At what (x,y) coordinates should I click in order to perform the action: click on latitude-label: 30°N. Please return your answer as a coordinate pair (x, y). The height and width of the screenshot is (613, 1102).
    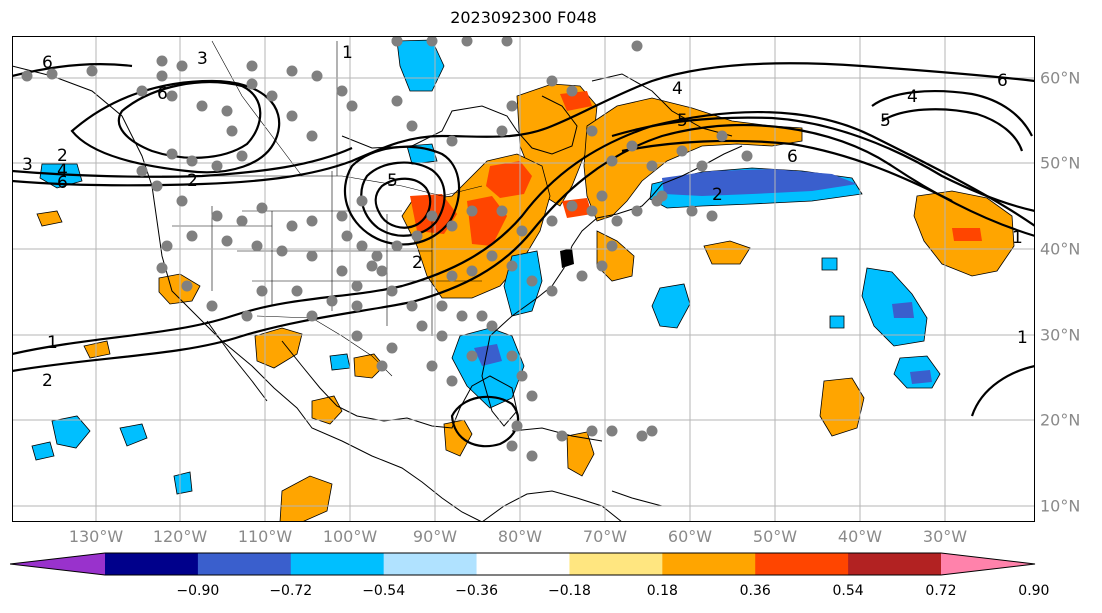
    Looking at the image, I should click on (1060, 335).